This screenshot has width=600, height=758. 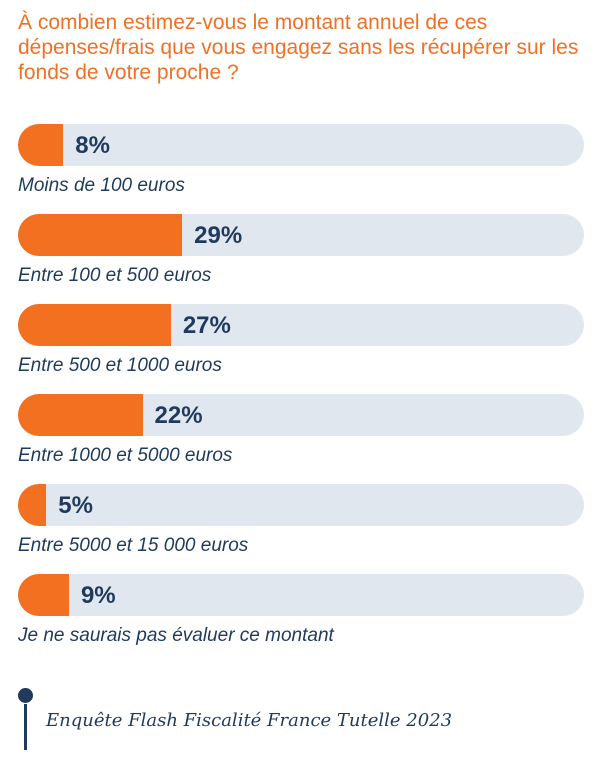 What do you see at coordinates (115, 275) in the screenshot?
I see `category-label: Entre 100 et 500 euros` at bounding box center [115, 275].